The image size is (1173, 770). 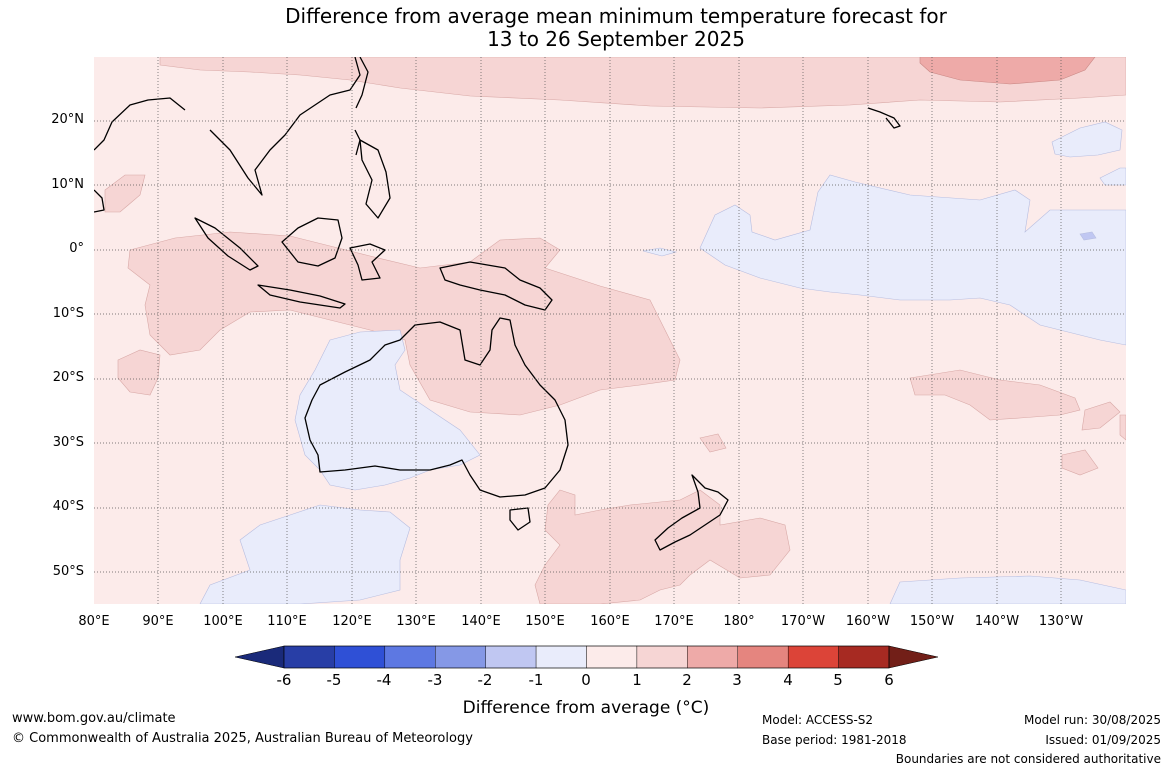 What do you see at coordinates (889, 680) in the screenshot?
I see `colorbar-tick-6: 6` at bounding box center [889, 680].